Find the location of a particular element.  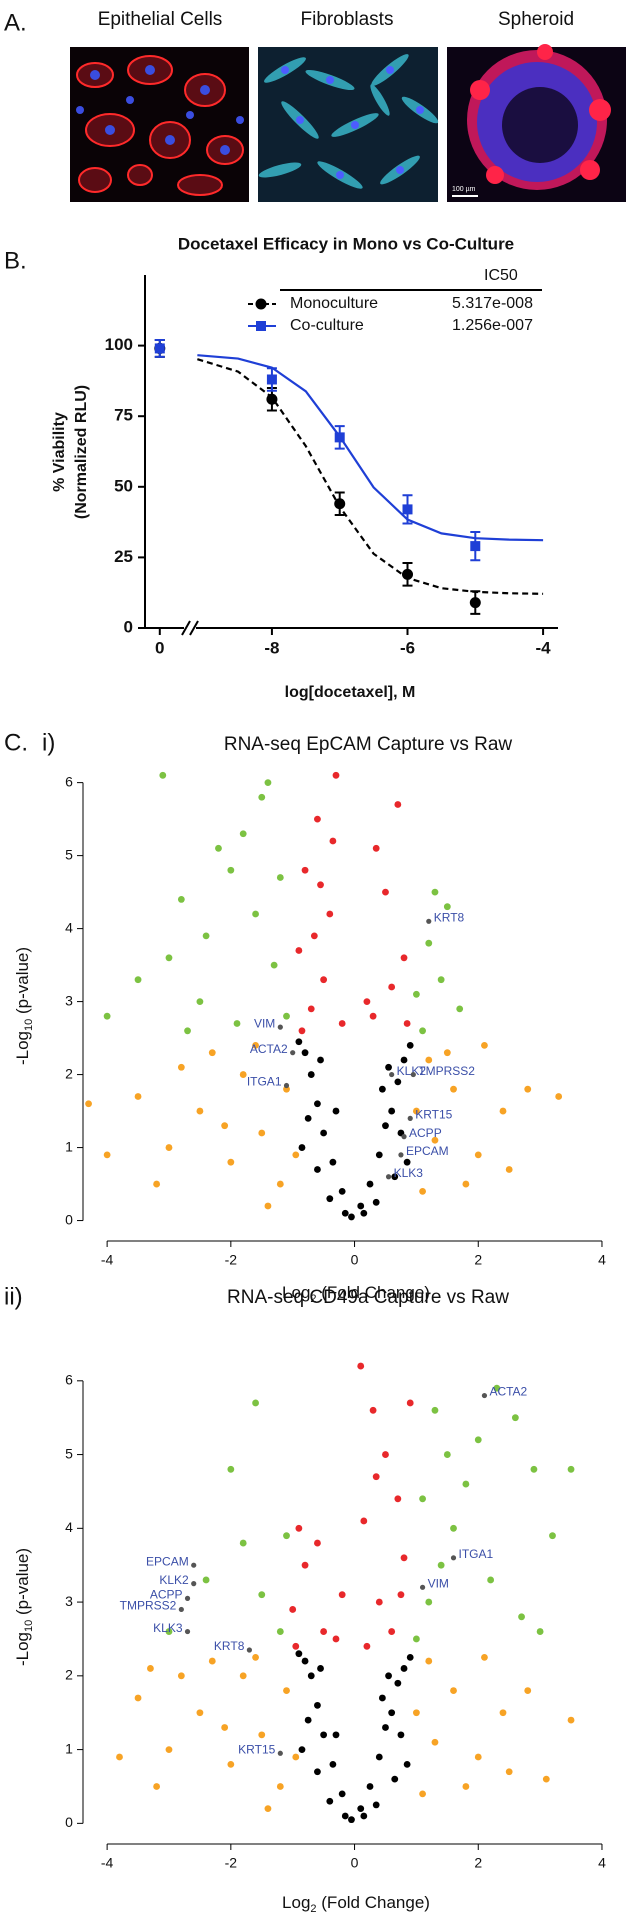

y-tick-label: 5 is located at coordinates (69, 1453).